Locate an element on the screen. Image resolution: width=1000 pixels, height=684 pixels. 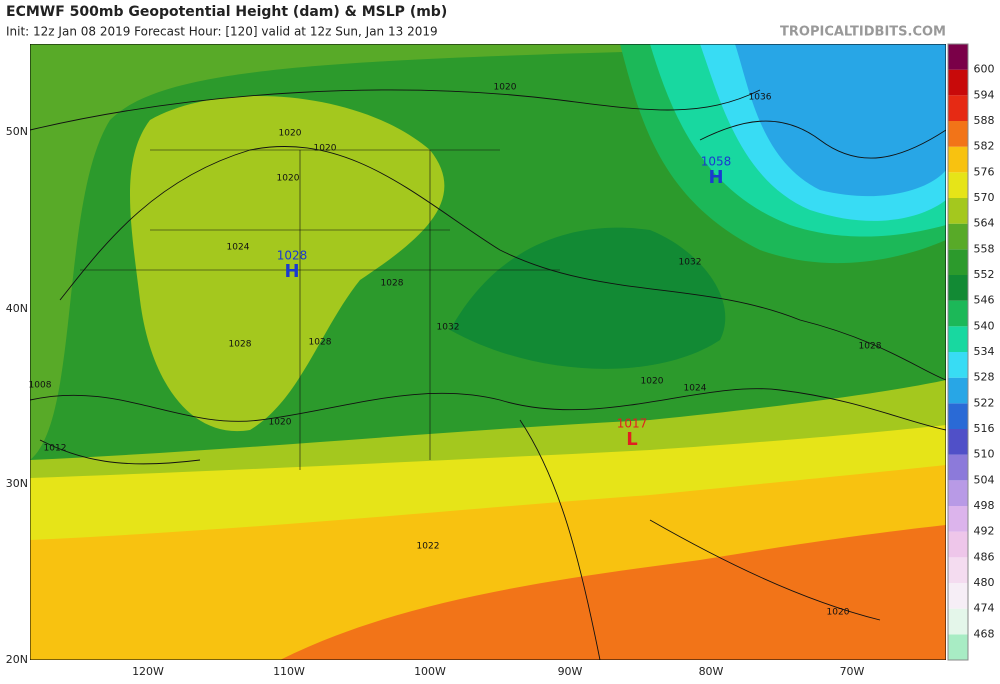
colorbar-label: 480 is located at coordinates (984, 582).